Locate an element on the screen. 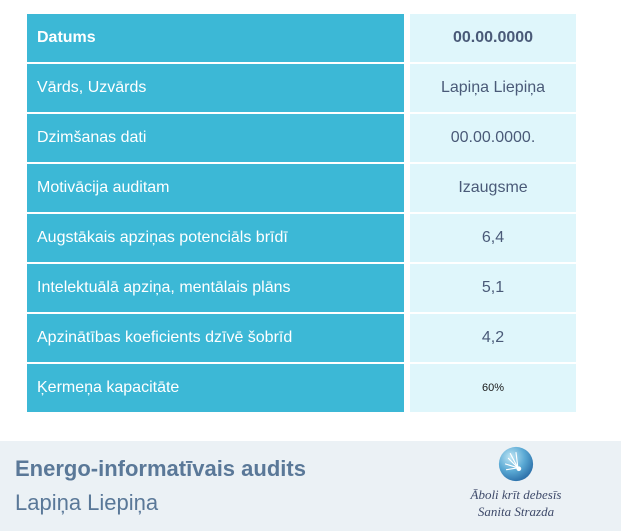 The image size is (621, 531). brand-line-2: Sanita Strazda is located at coordinates (516, 511).